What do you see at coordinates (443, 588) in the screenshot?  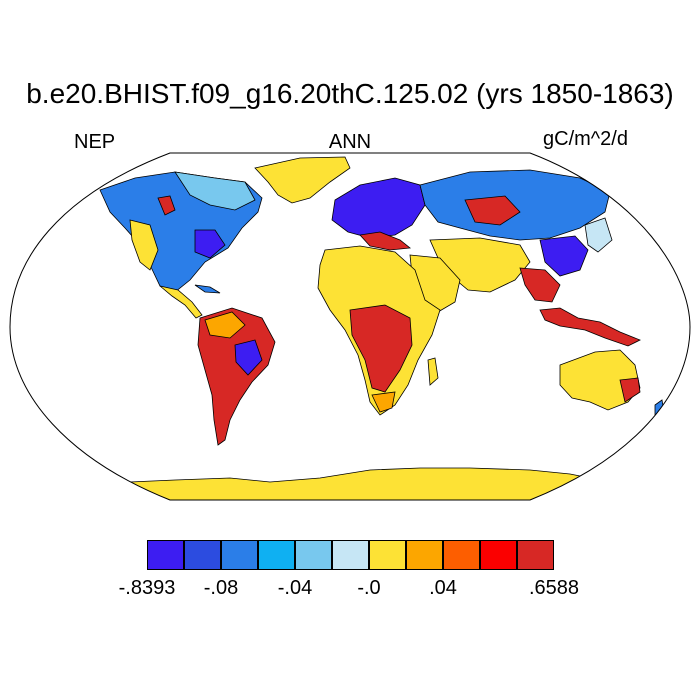 I see `colorbar-label-5: .04` at bounding box center [443, 588].